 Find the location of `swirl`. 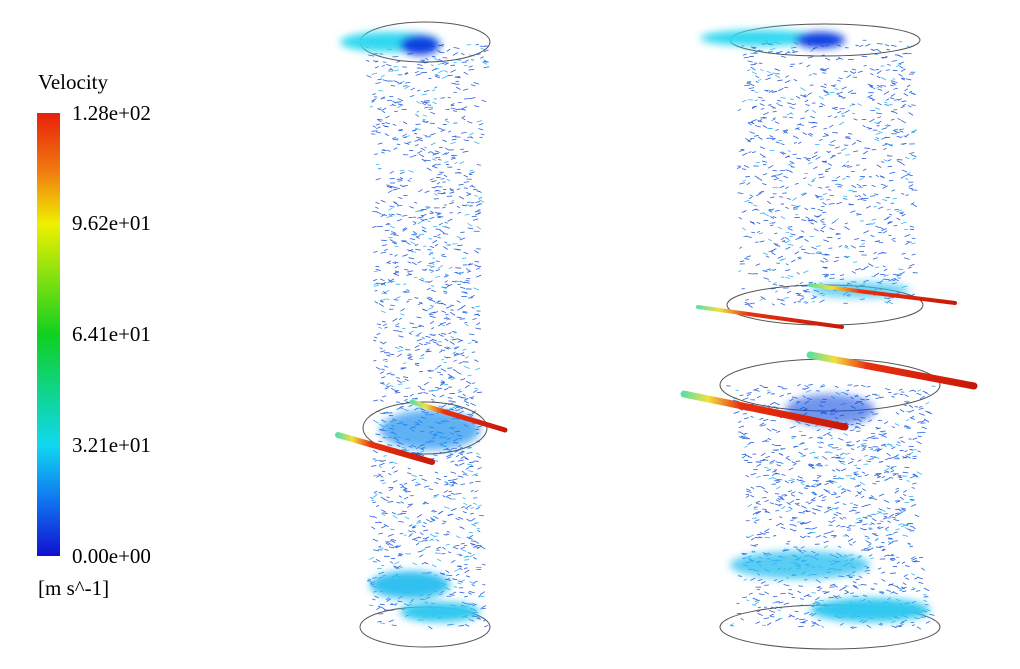

swirl is located at coordinates (410, 585).